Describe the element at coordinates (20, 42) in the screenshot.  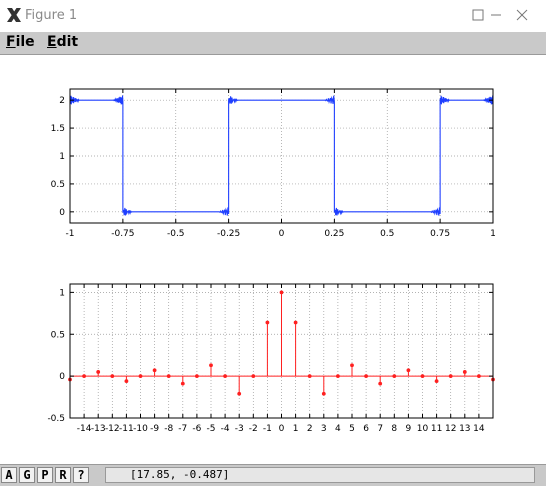
I see `menu-file: File` at that location.